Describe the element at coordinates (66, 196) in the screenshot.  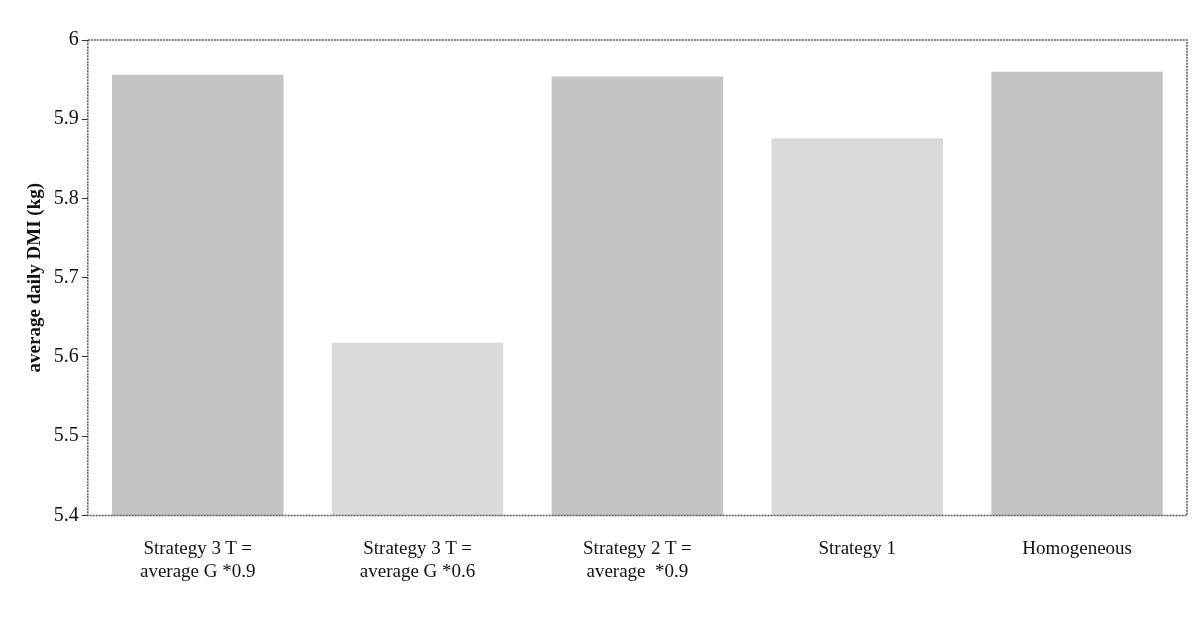
I see `y-tick-label: 5.8` at that location.